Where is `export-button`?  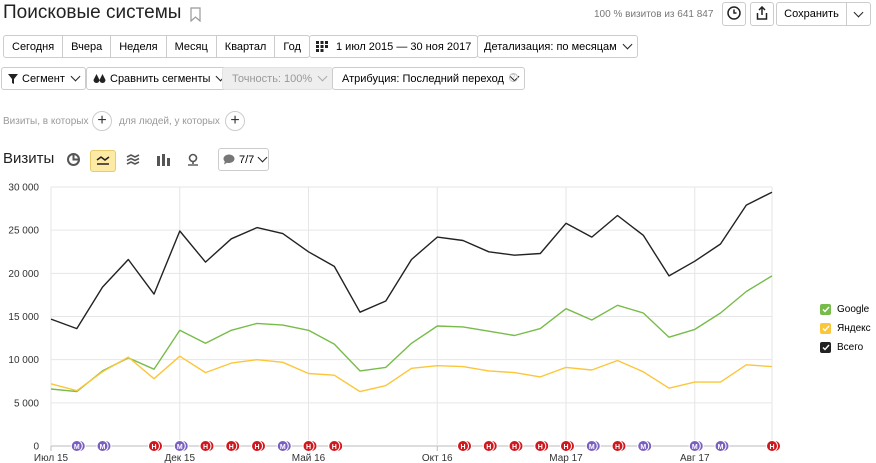
export-button is located at coordinates (762, 14).